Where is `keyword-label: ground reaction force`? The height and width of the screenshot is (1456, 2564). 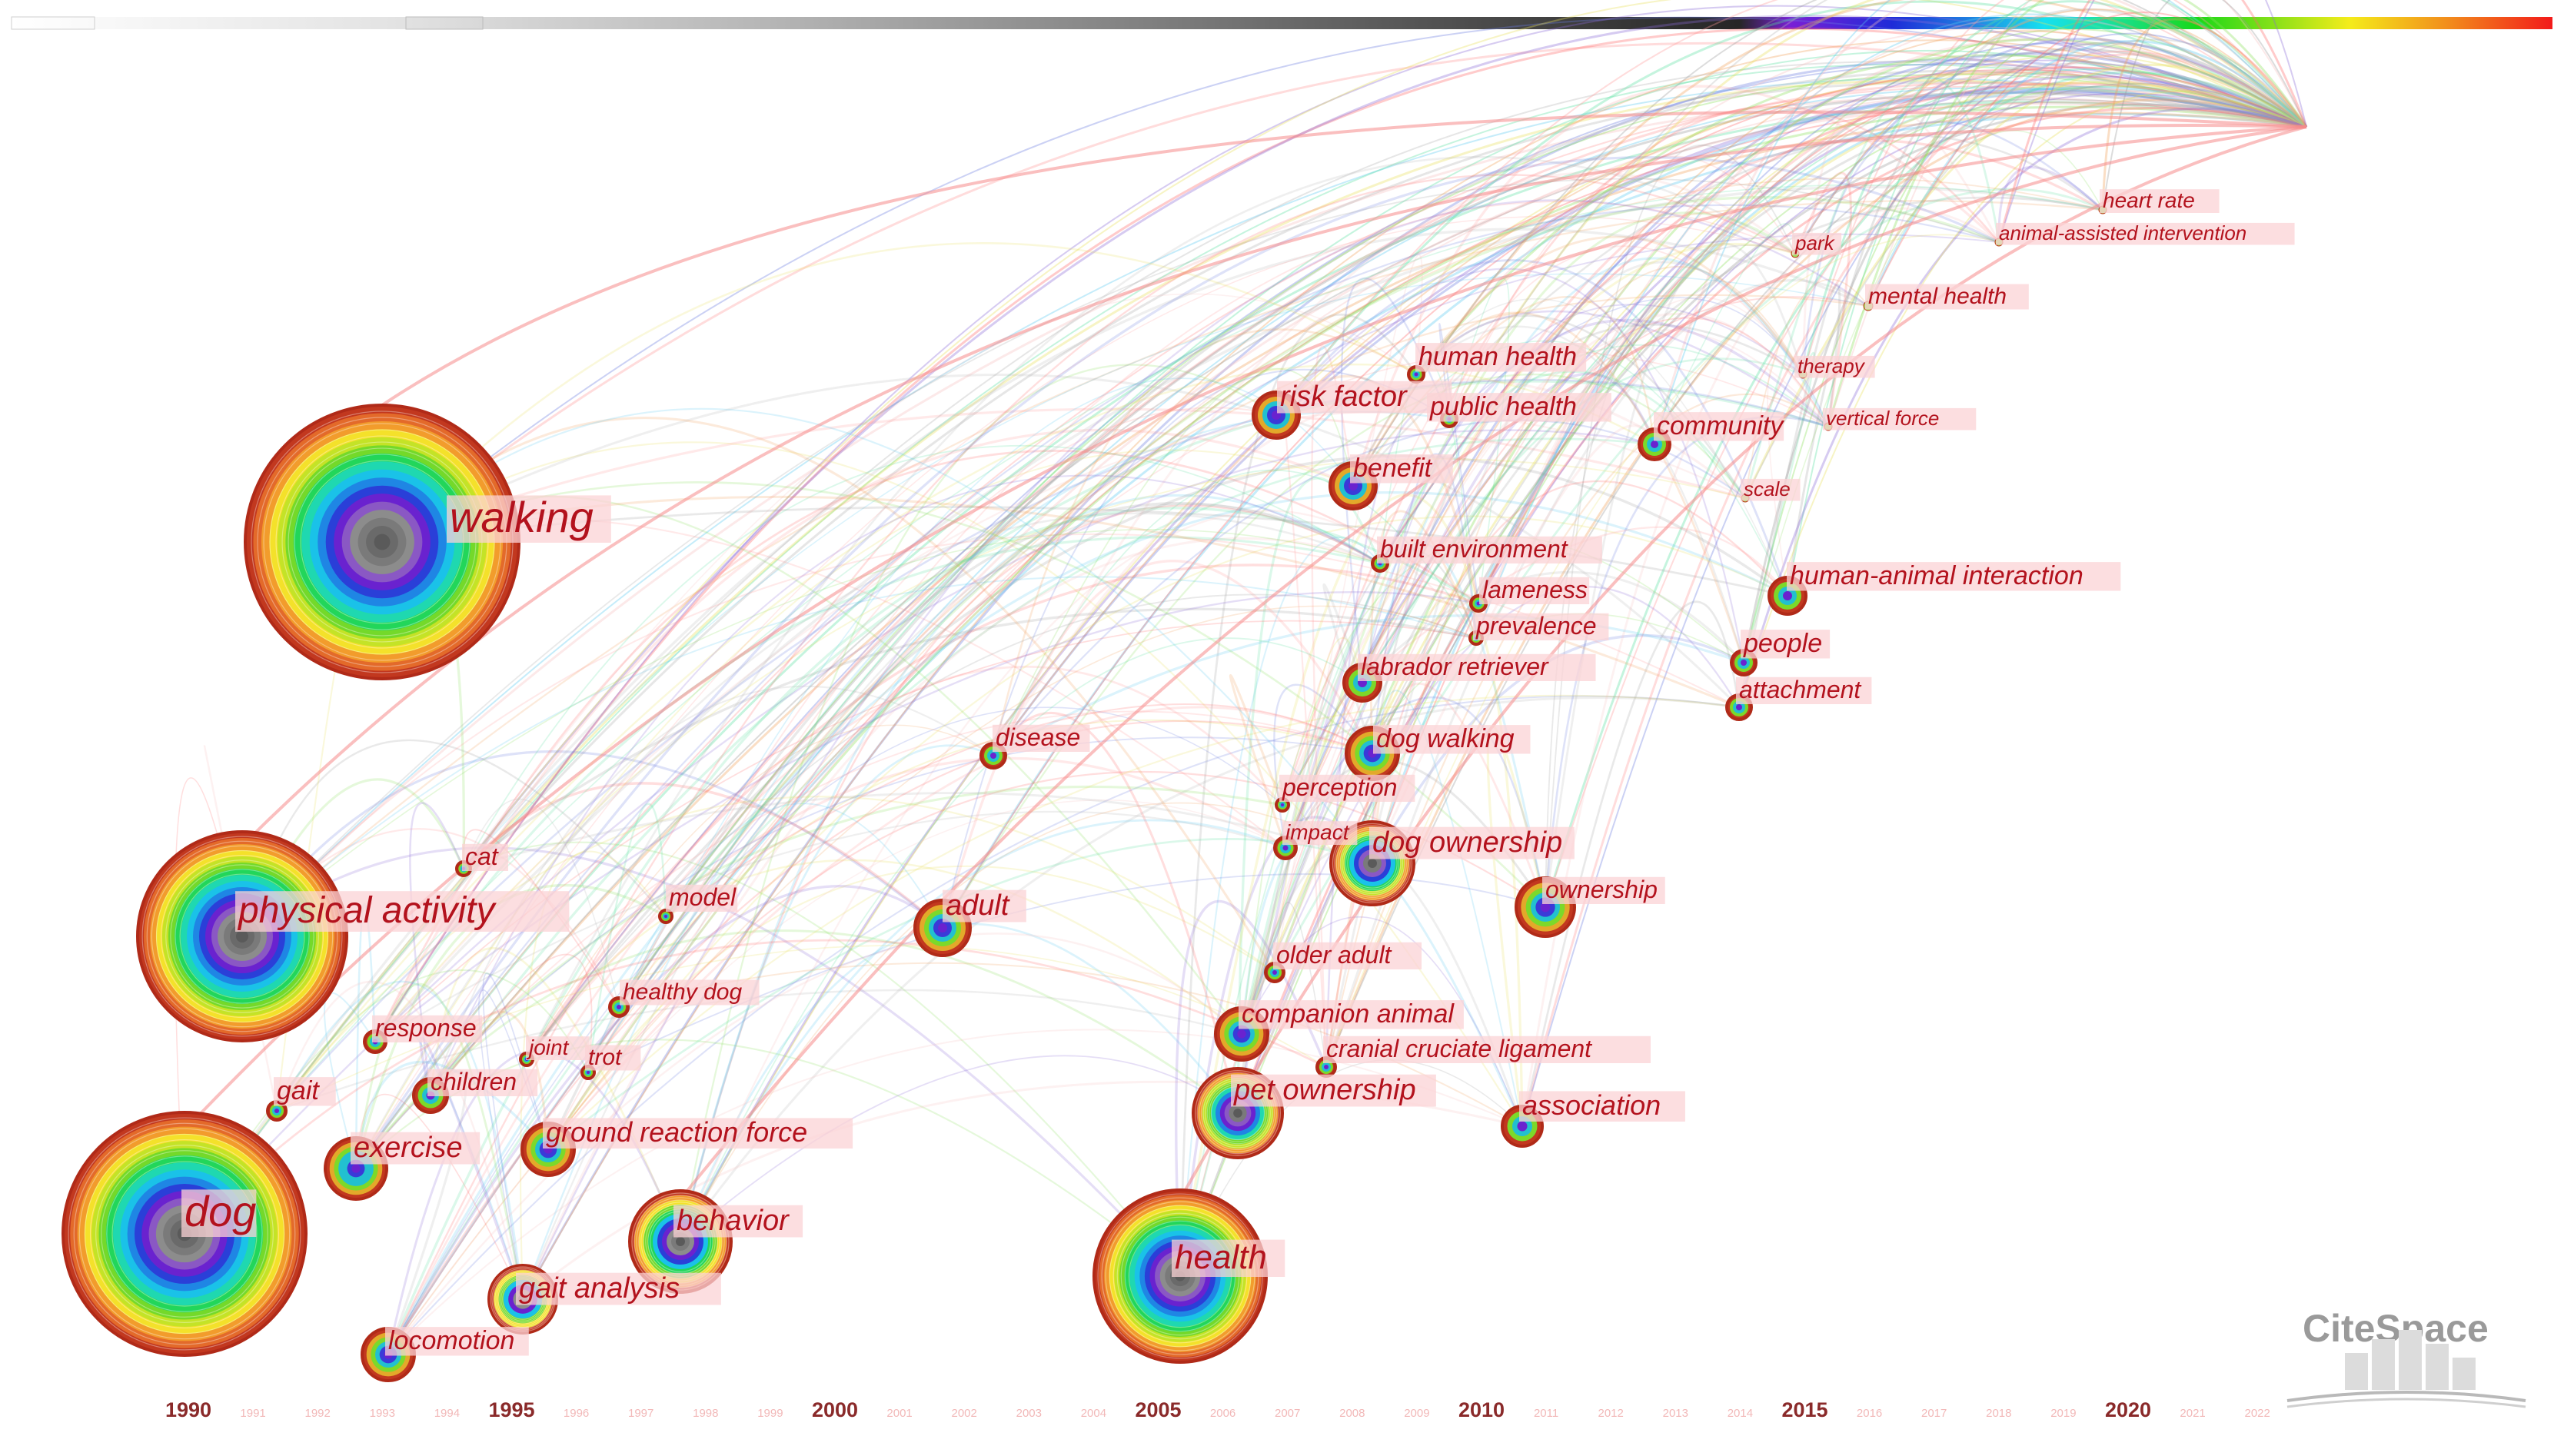
keyword-label: ground reaction force is located at coordinates (676, 1132).